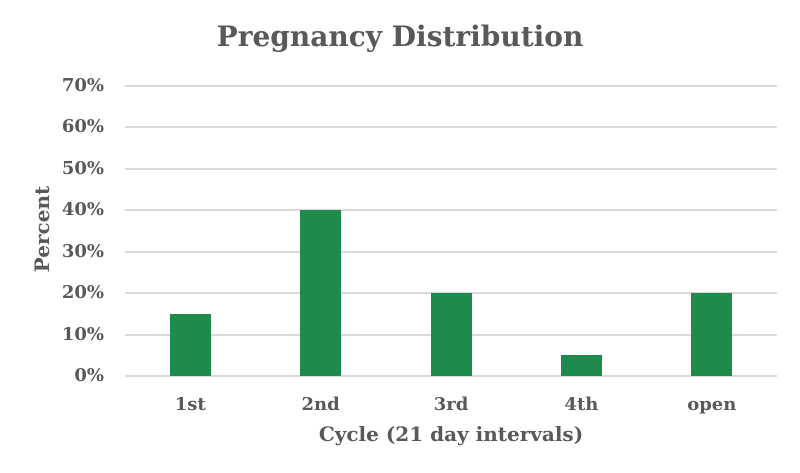  Describe the element at coordinates (82, 210) in the screenshot. I see `y-tick-label-40%: 40%` at that location.